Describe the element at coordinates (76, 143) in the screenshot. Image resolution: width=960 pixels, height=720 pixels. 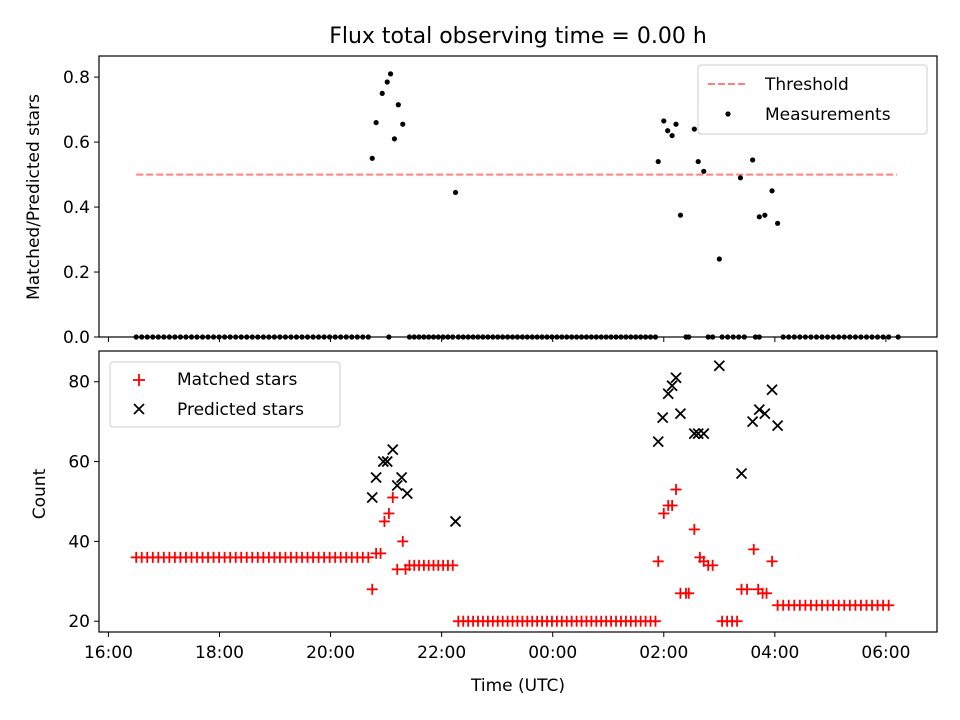
I see `top-y-tick-label: 0.6` at that location.